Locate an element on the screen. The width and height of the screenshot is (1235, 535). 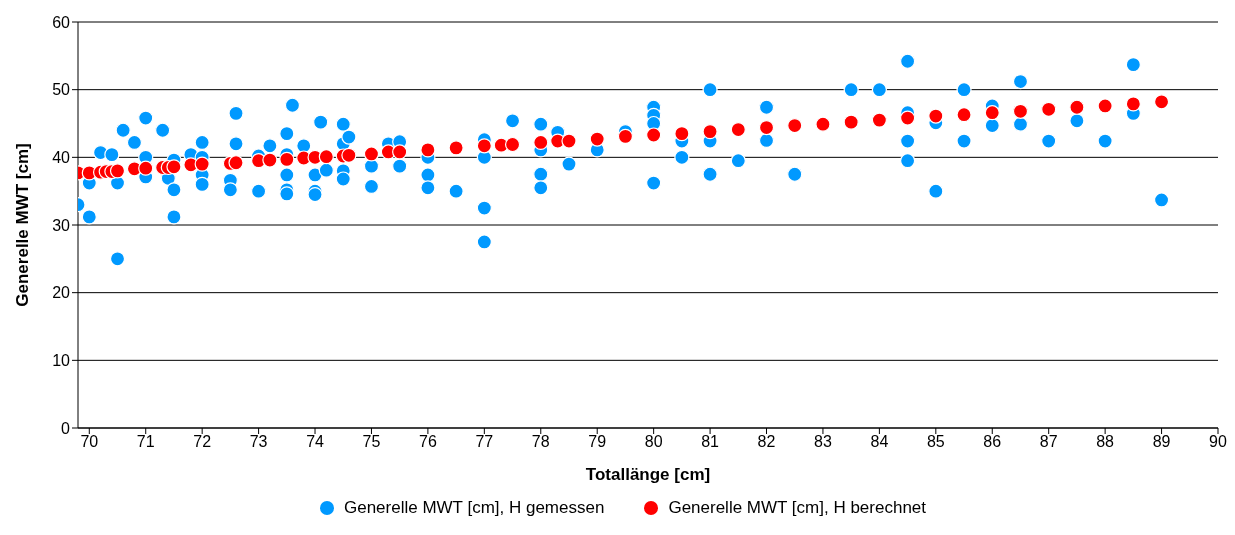
x-tick-label: 74 is located at coordinates (315, 442).